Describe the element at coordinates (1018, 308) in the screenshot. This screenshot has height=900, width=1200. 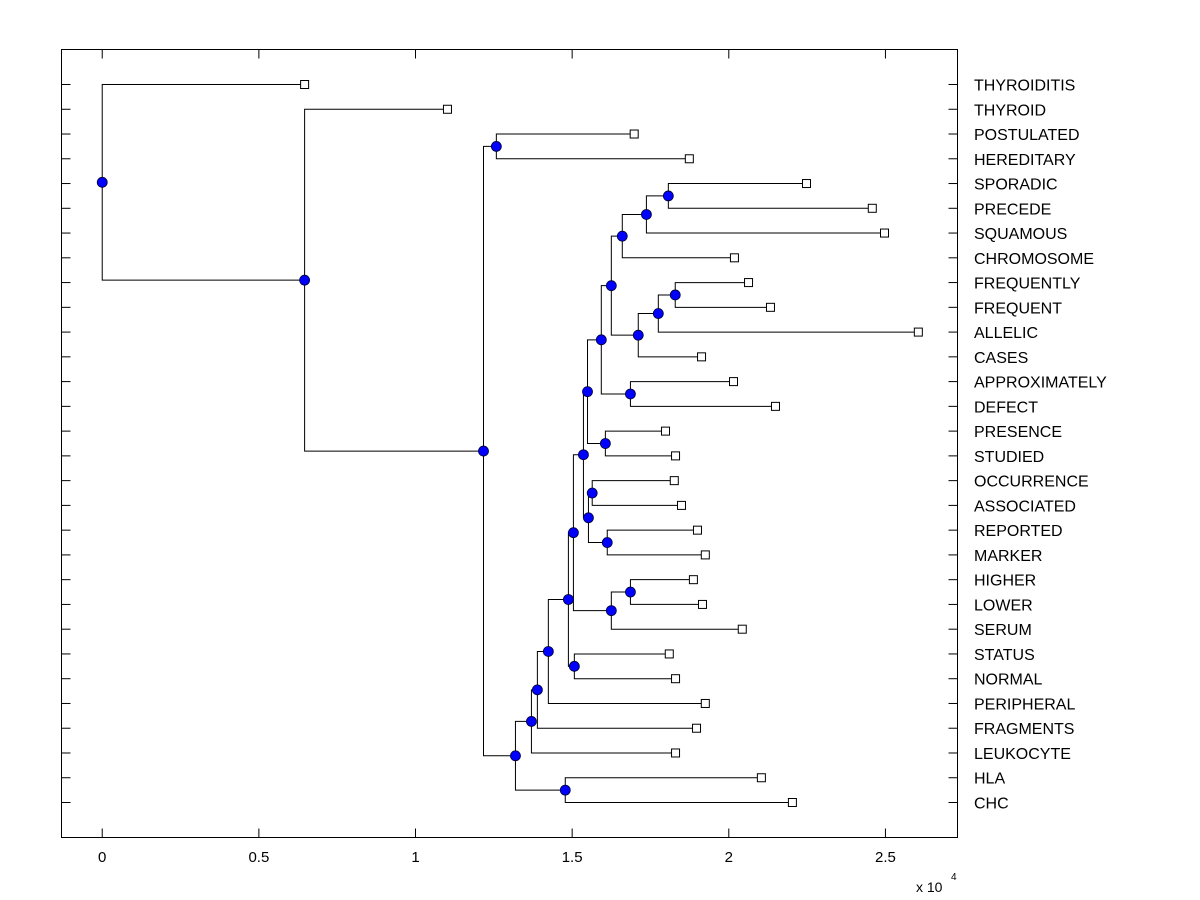
I see `leaf-label: FREQUENT` at that location.